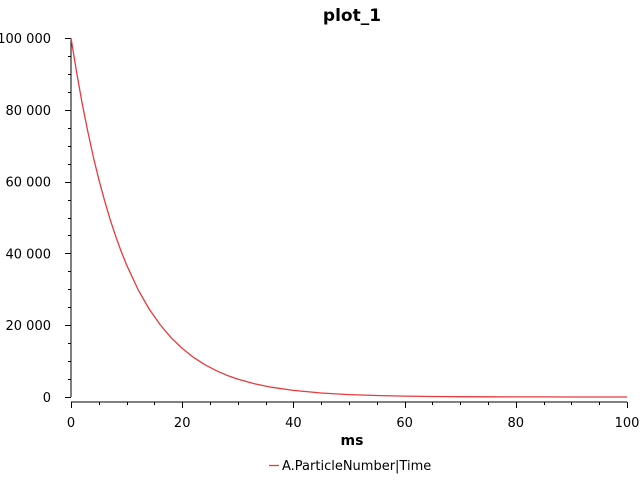 The height and width of the screenshot is (480, 640). I want to click on y-axis: 0 20 000 40 000 60 000 80 000 100 000, so click(36, 219).